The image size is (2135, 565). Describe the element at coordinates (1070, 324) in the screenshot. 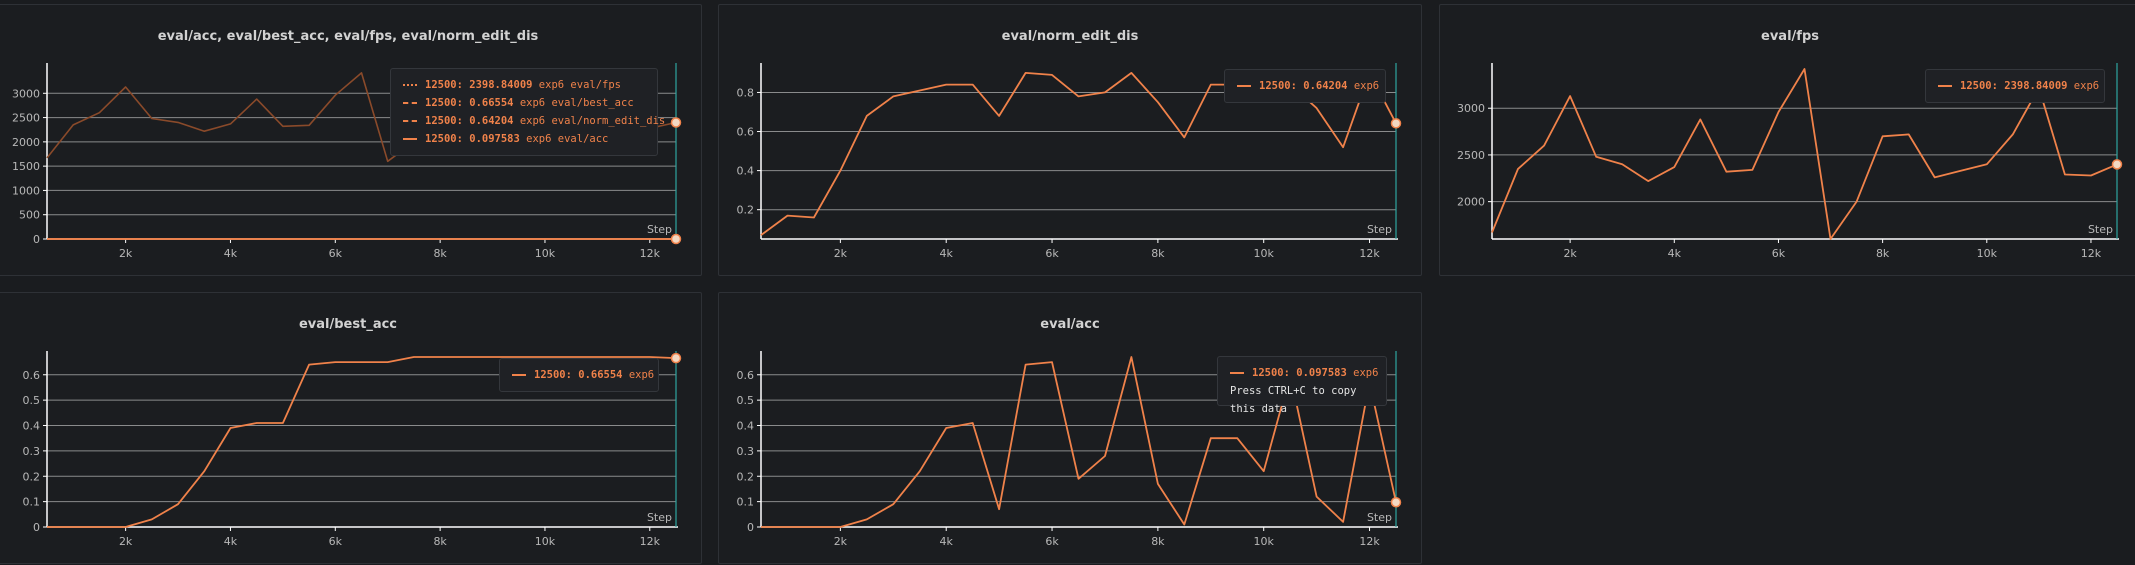

I see `chart-title: eval/acc` at that location.